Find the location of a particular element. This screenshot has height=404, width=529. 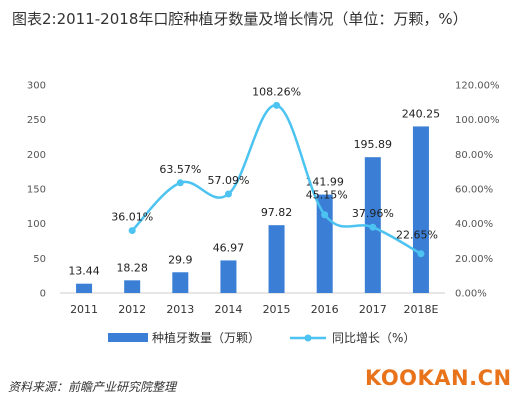

watermark-brand: KOOKAN.CN is located at coordinates (438, 378).